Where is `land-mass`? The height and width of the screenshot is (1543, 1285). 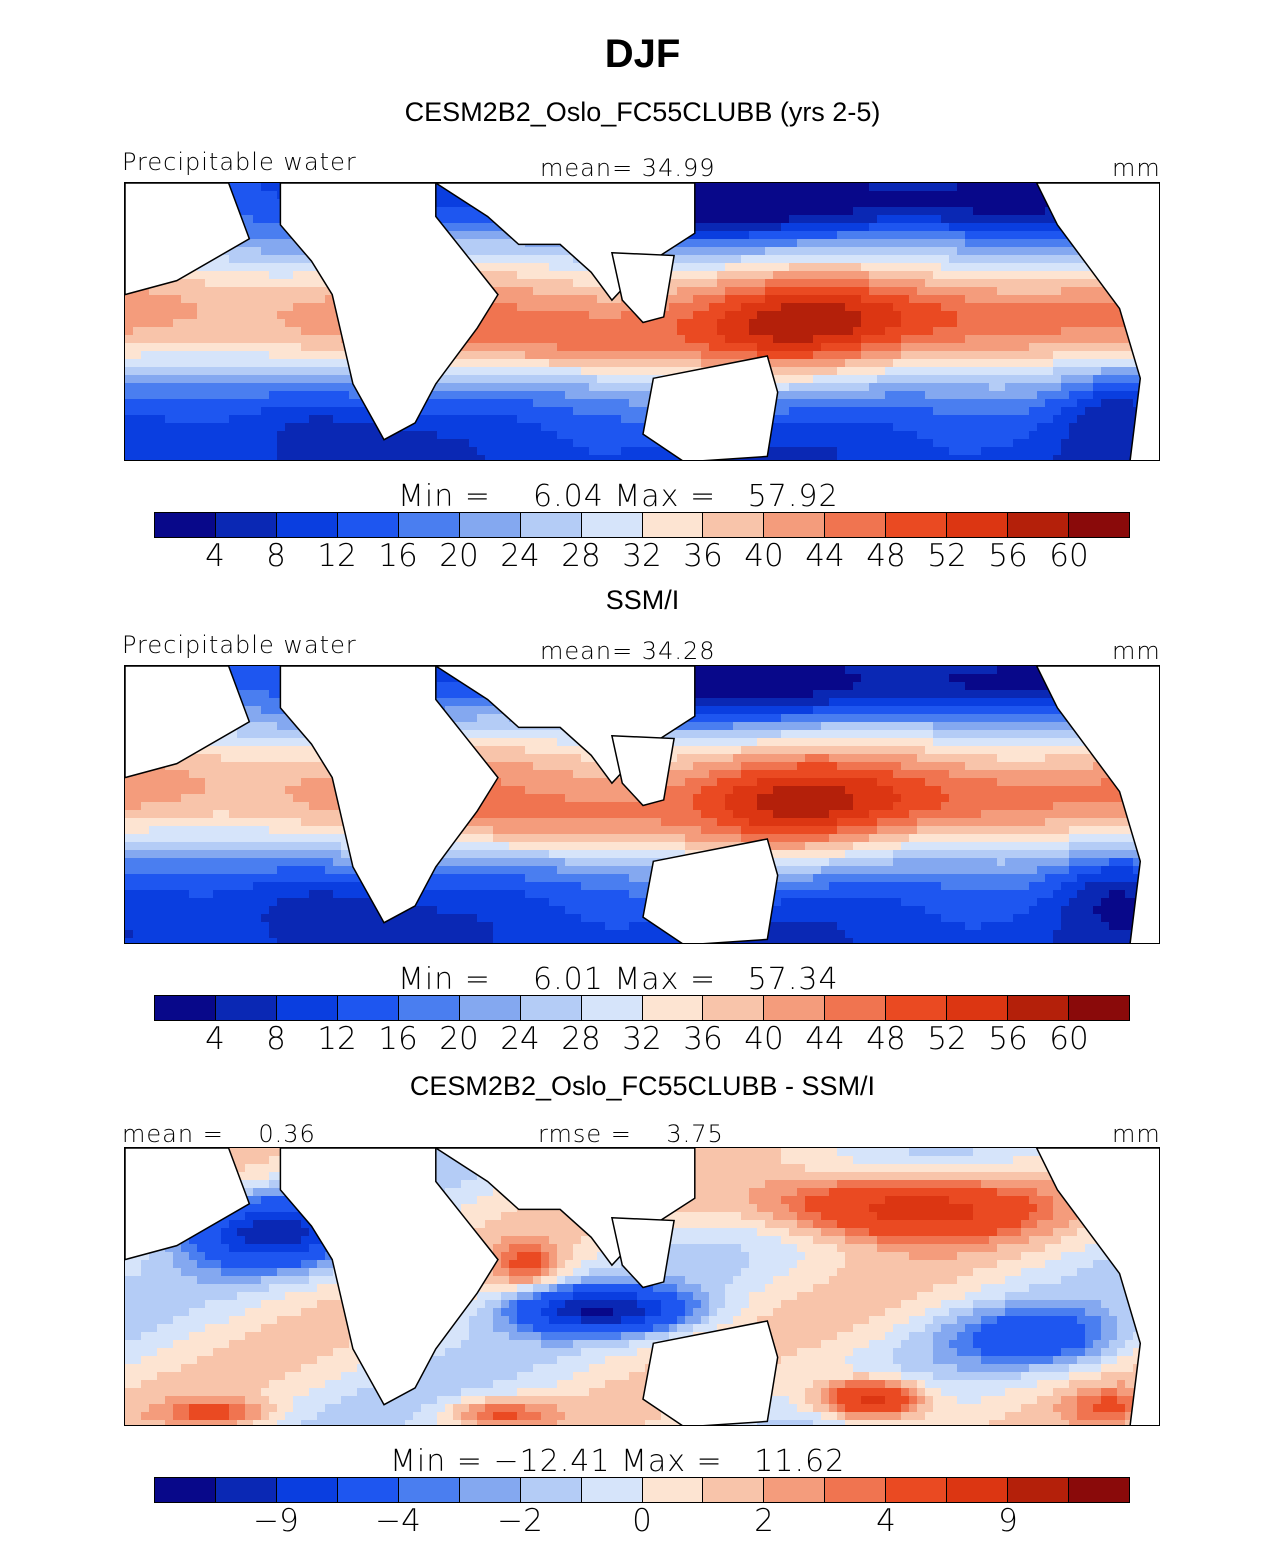
land-mass is located at coordinates (642, 287).